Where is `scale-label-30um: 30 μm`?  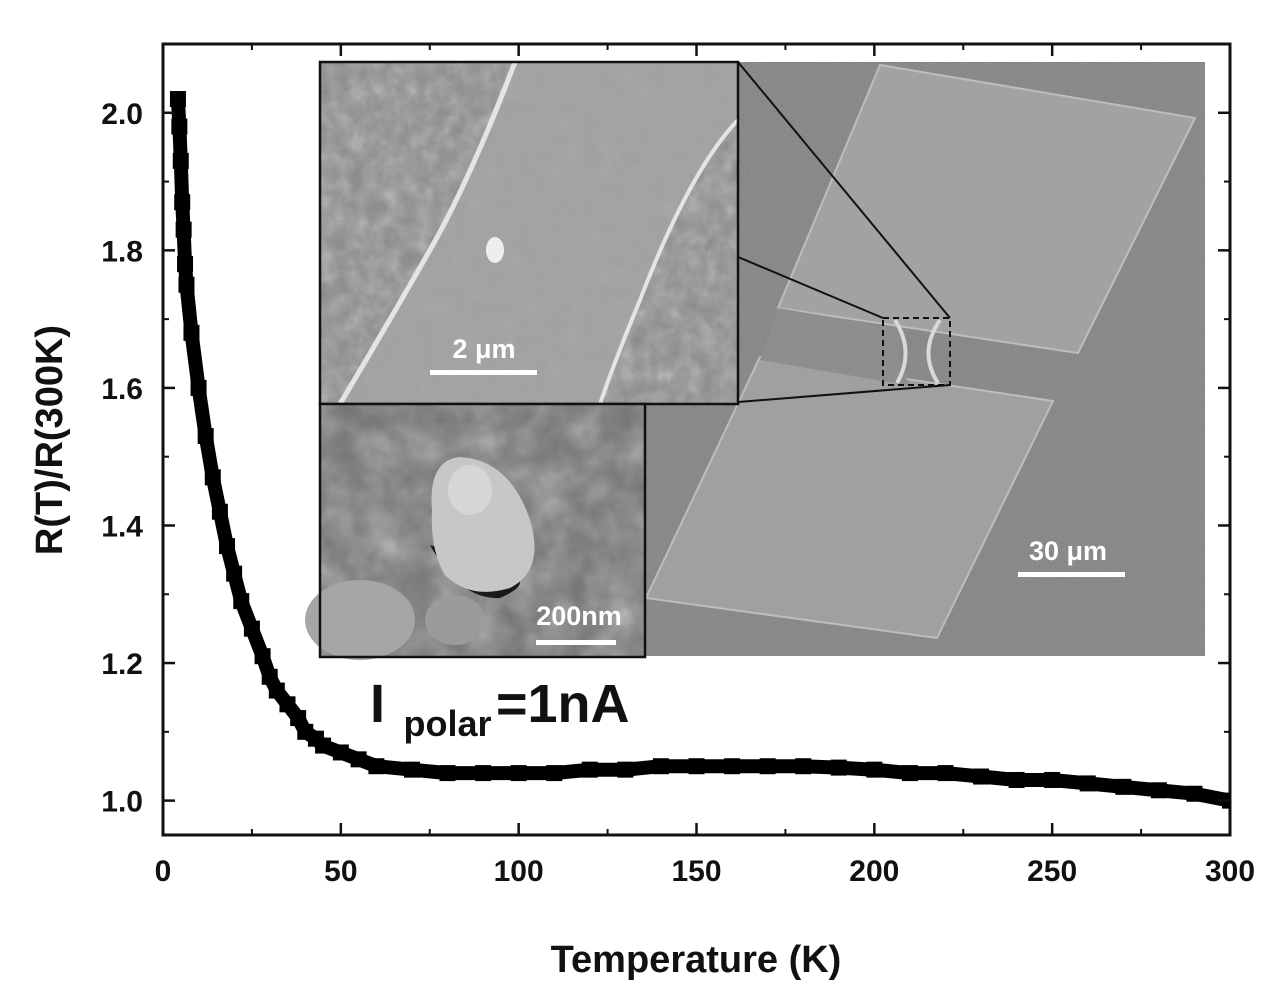 scale-label-30um: 30 μm is located at coordinates (1068, 551).